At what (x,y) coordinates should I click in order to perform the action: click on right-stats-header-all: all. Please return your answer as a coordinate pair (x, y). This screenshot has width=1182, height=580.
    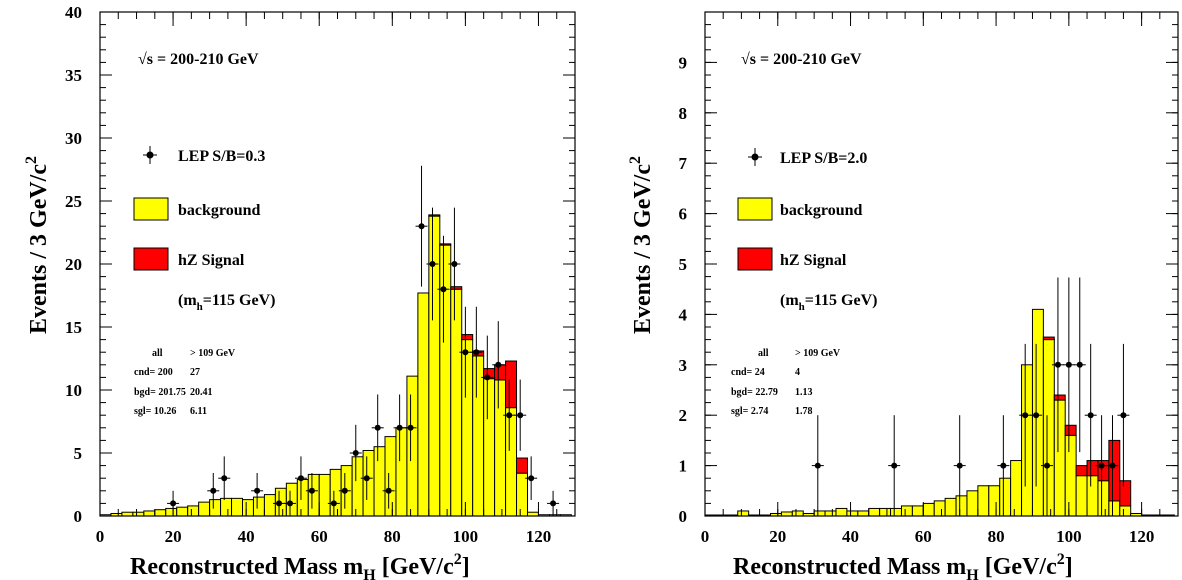
    Looking at the image, I should click on (763, 353).